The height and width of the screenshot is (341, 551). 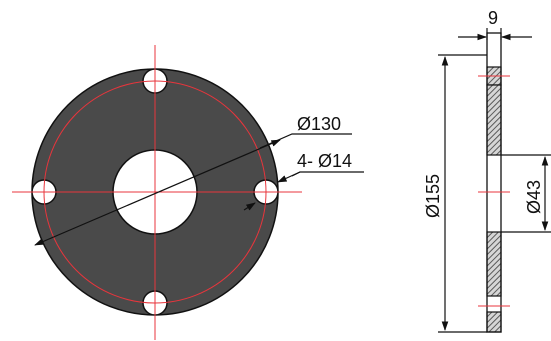 I want to click on bolt-hole-dimension, so click(x=303, y=191).